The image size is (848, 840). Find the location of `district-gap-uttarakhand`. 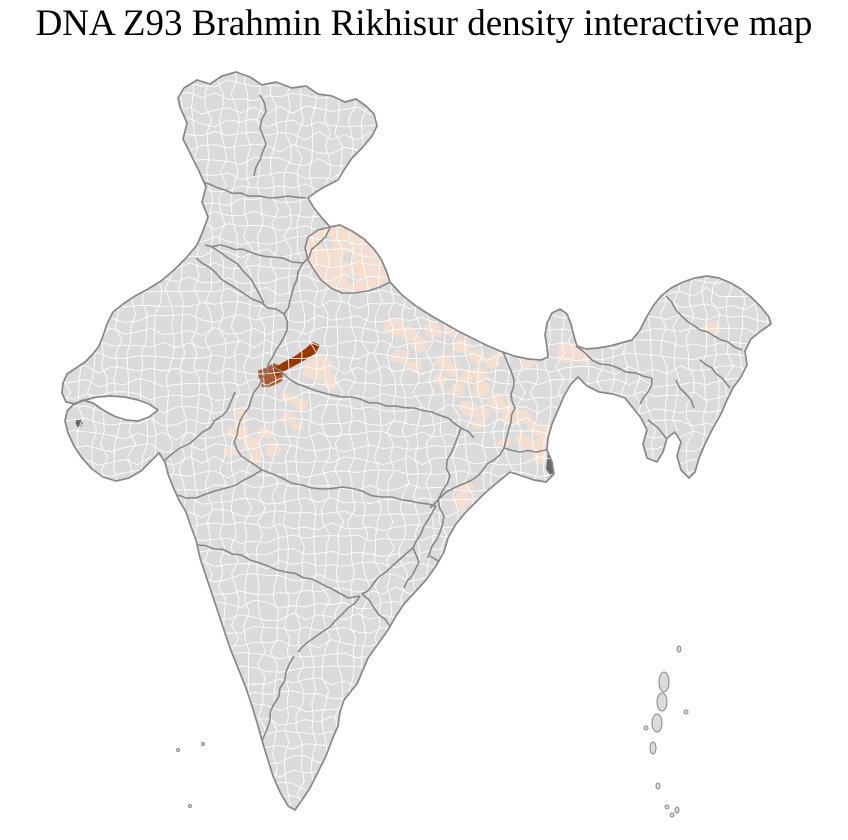

district-gap-uttarakhand is located at coordinates (348, 257).